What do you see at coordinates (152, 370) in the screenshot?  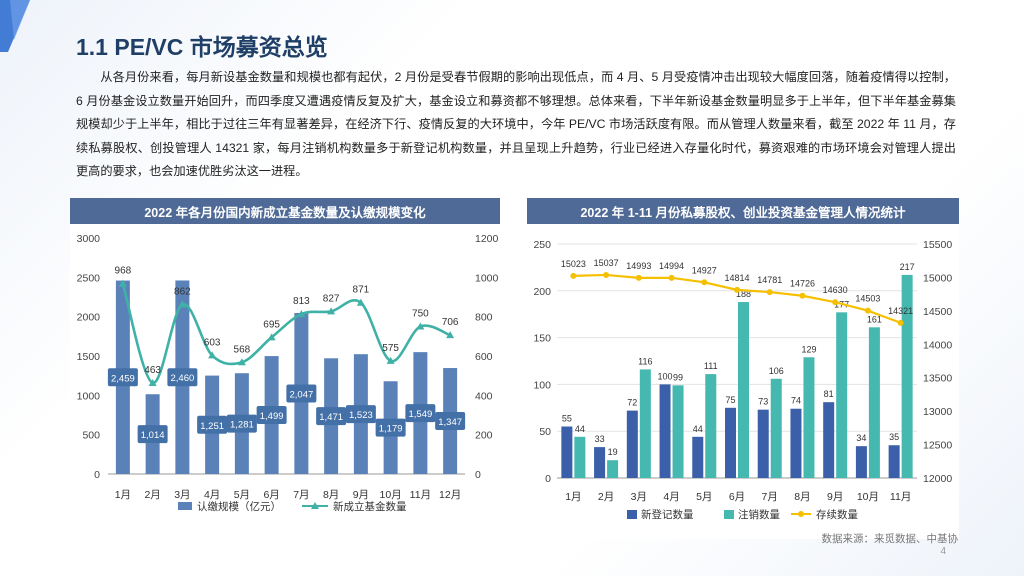 I see `line-data-label: 463` at bounding box center [152, 370].